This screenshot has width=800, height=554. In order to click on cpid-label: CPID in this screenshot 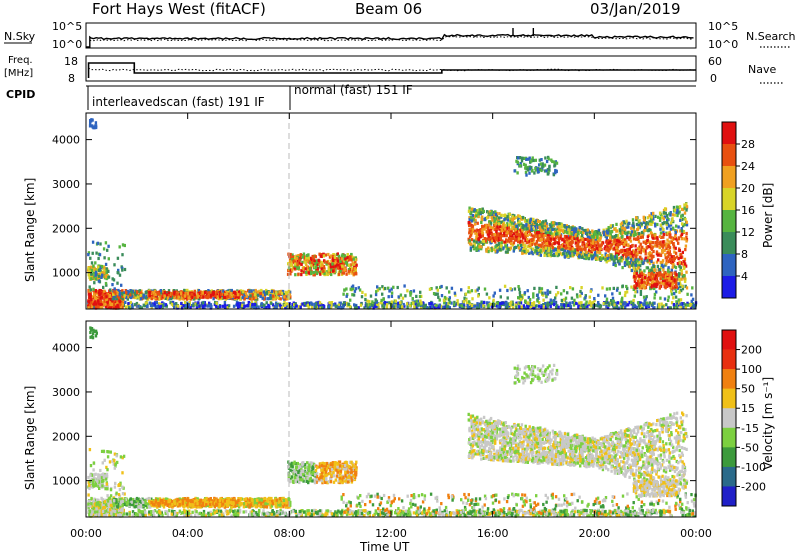, I will do `click(20, 94)`.